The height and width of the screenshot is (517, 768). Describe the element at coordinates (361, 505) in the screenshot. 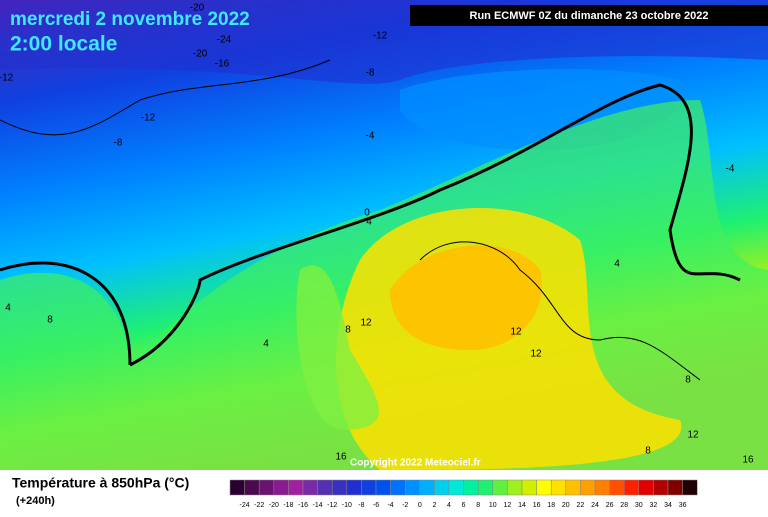

I see `colorbar-label: -8` at that location.